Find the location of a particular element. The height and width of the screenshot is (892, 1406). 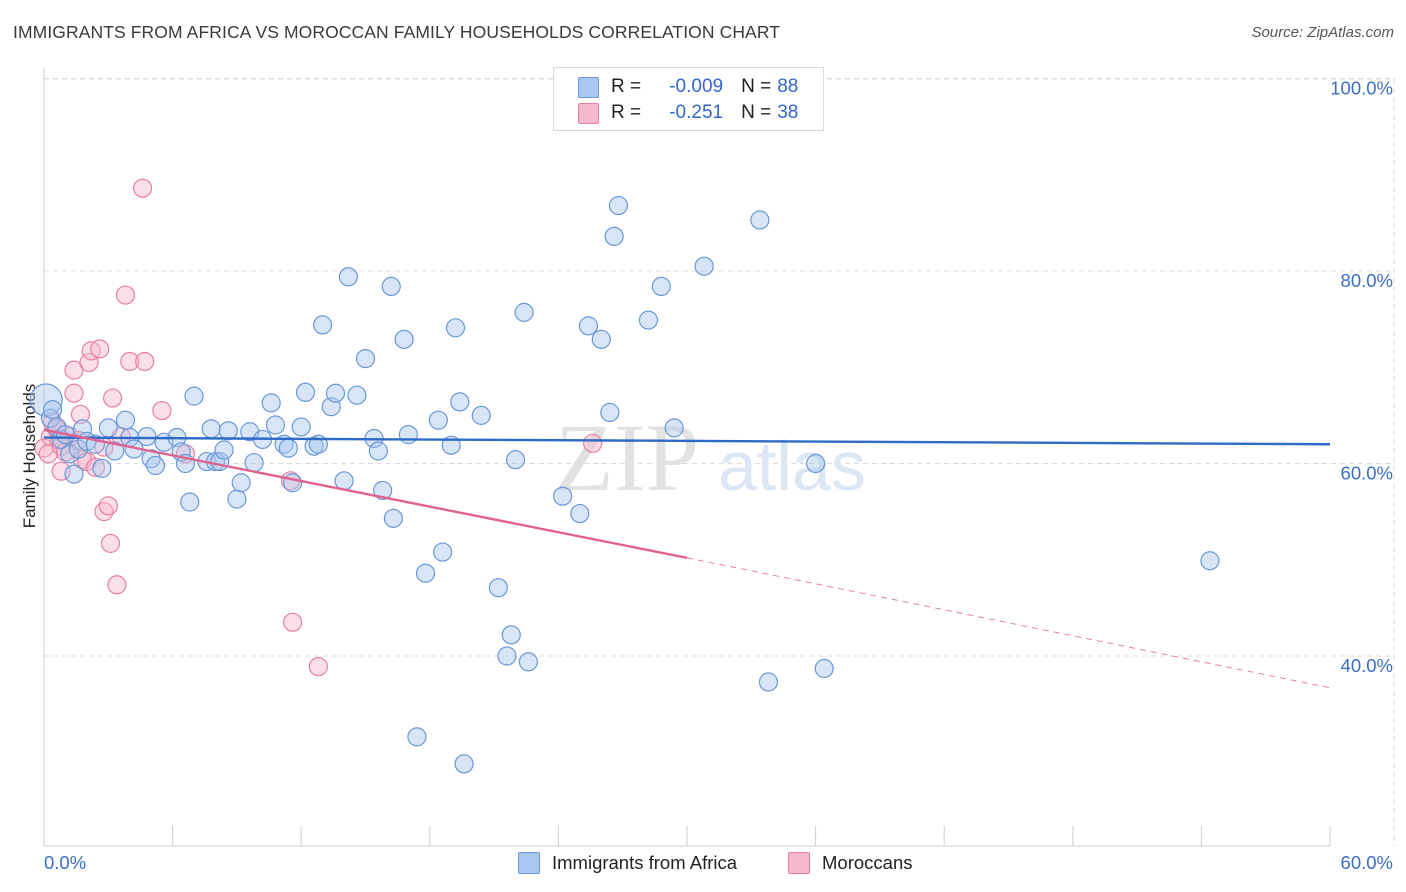

legend-row-africa: R = -0.009 N = 88 is located at coordinates (688, 87).